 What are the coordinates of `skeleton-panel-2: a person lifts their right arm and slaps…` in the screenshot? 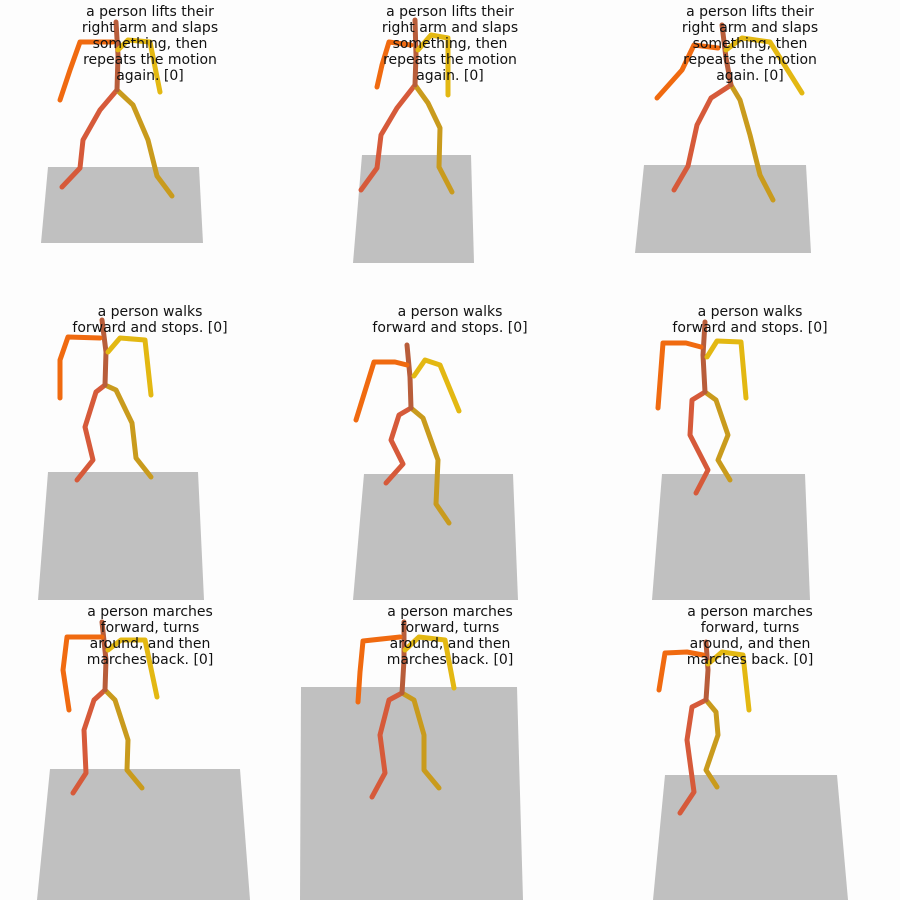 It's located at (450, 150).